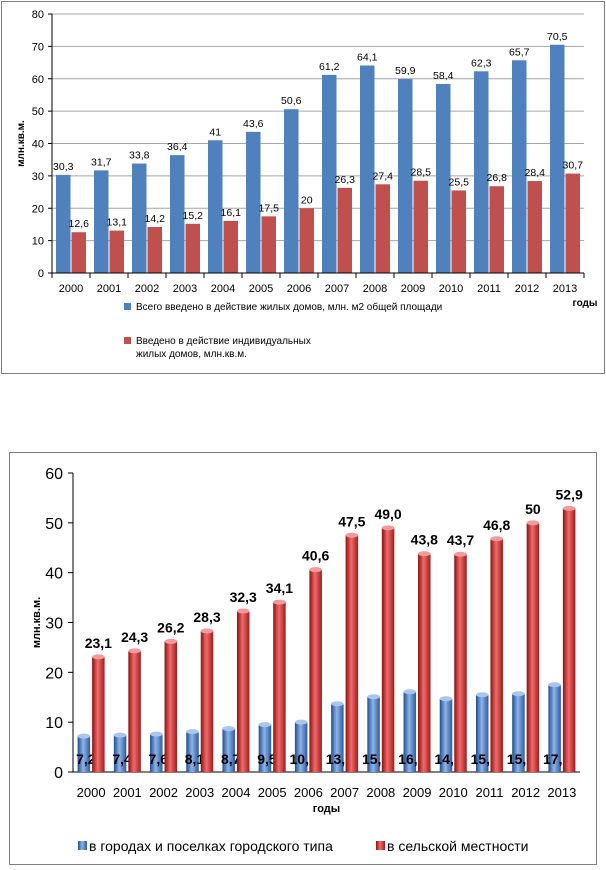  What do you see at coordinates (21, 143) in the screenshot?
I see `chart1-y-axis-title: млн.кв.м.` at bounding box center [21, 143].